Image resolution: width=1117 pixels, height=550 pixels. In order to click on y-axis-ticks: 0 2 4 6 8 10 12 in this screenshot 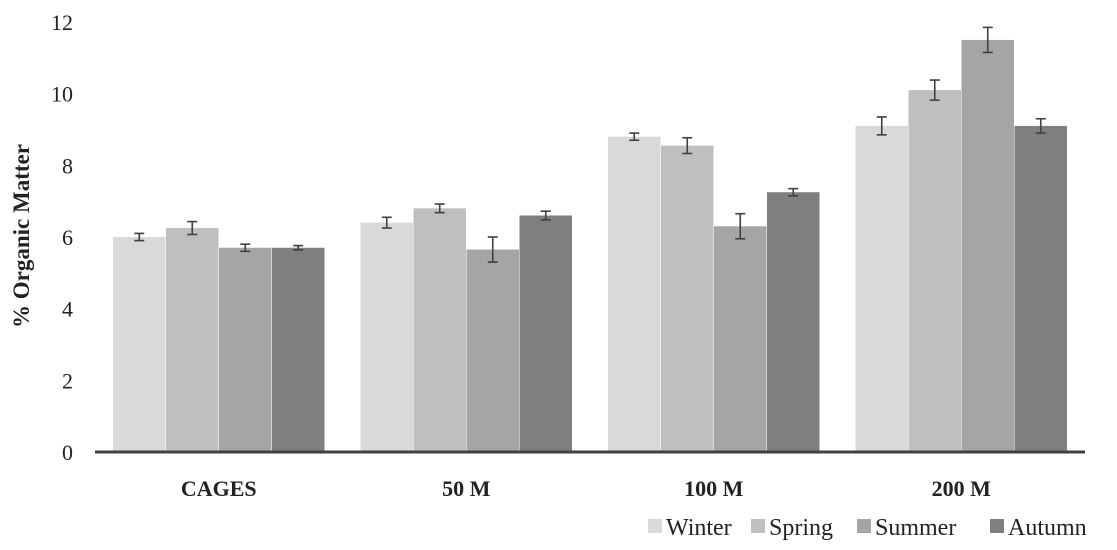, I will do `click(62, 237)`.